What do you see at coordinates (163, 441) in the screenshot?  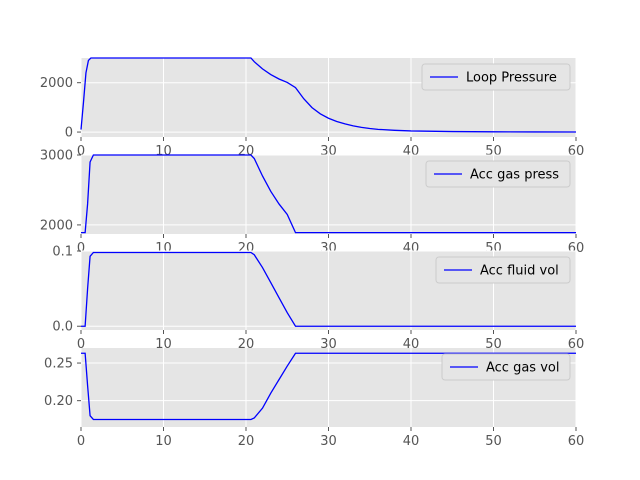 I see `x-tick-label: 10` at bounding box center [163, 441].